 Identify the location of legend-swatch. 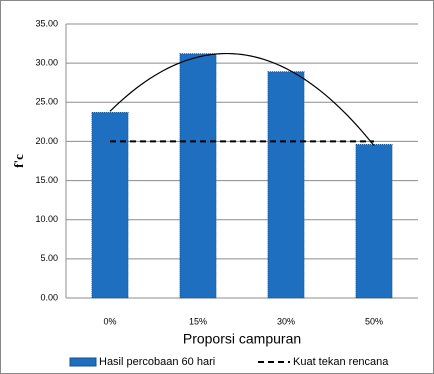
(83, 362).